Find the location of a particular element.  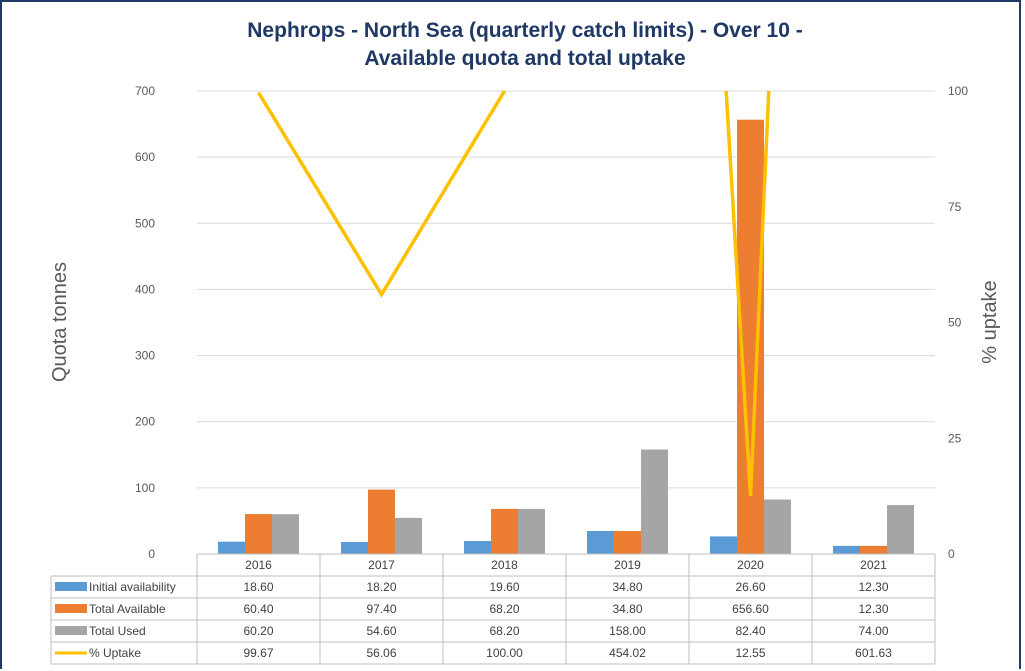

bar-initial-availability-2021 is located at coordinates (846, 549).